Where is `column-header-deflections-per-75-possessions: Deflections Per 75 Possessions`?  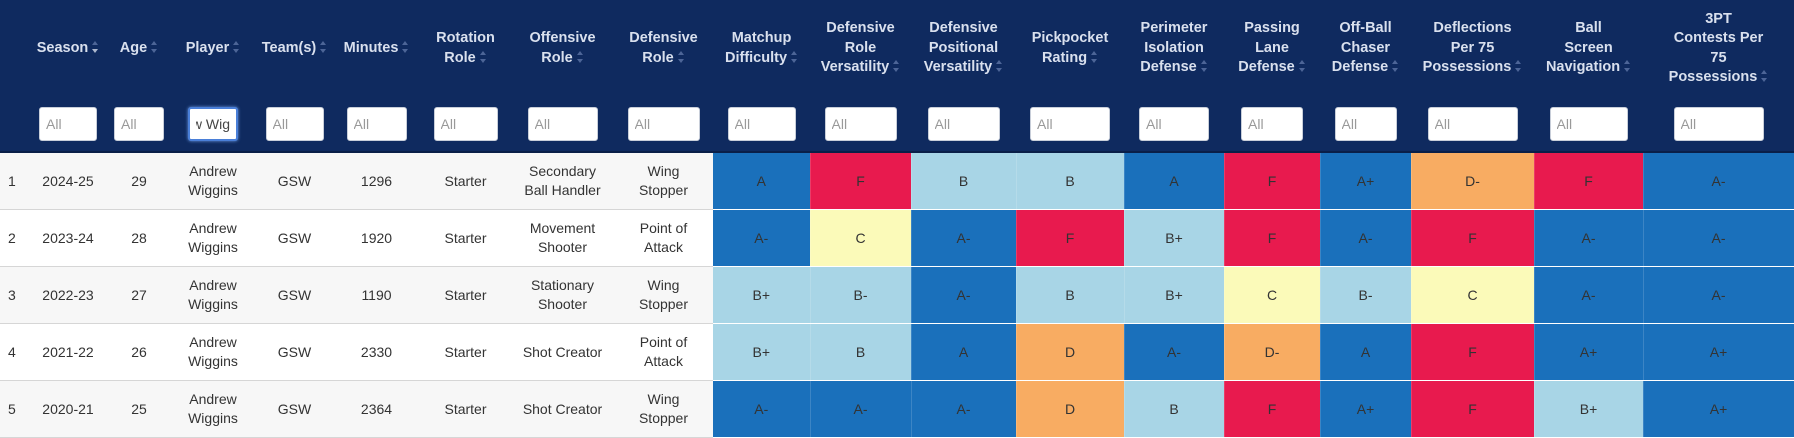 column-header-deflections-per-75-possessions: Deflections Per 75 Possessions is located at coordinates (1472, 48).